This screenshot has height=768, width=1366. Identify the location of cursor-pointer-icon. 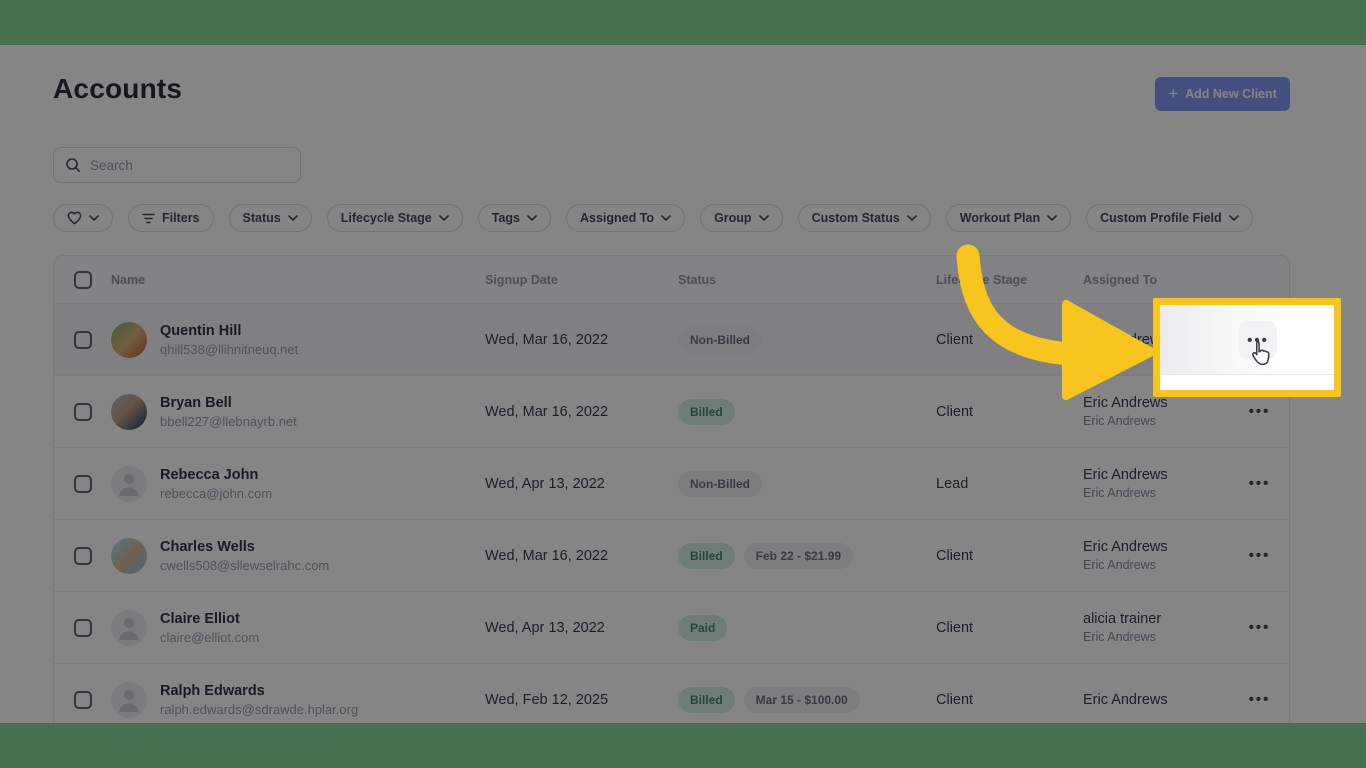
(1260, 356).